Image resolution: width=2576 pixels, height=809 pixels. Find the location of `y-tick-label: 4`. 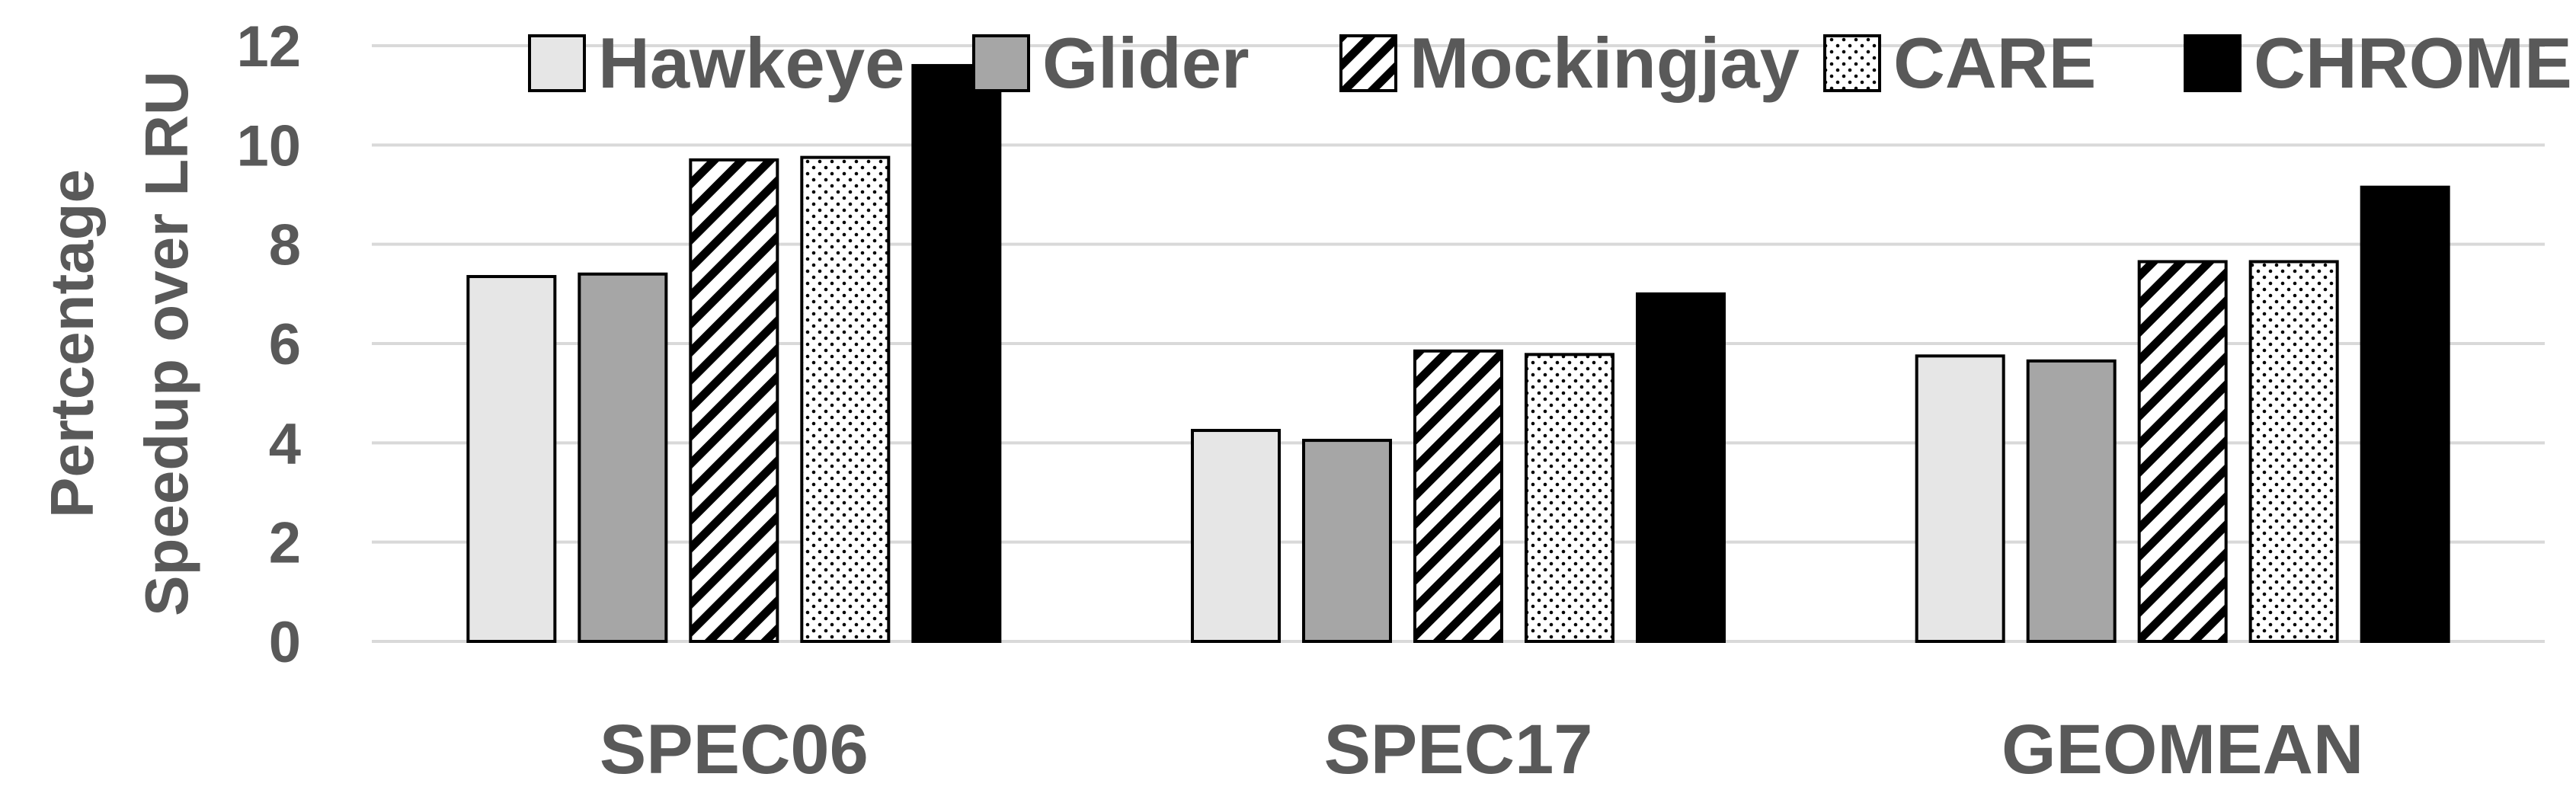

y-tick-label: 4 is located at coordinates (285, 443).